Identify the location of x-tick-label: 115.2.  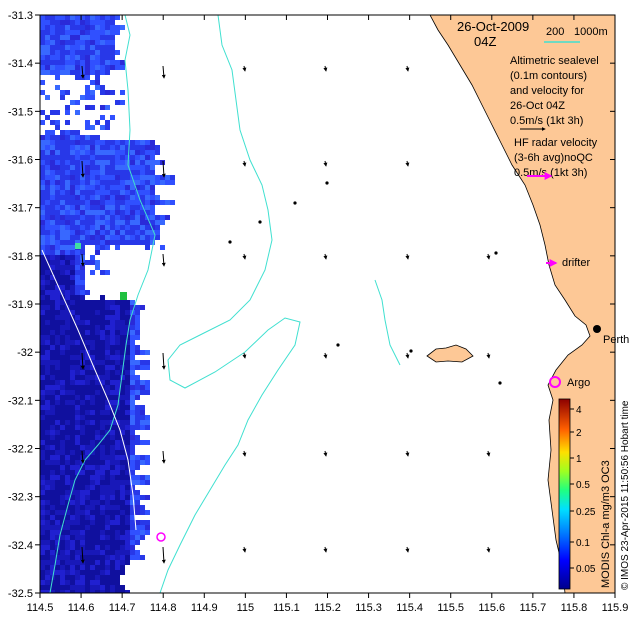
(327, 608).